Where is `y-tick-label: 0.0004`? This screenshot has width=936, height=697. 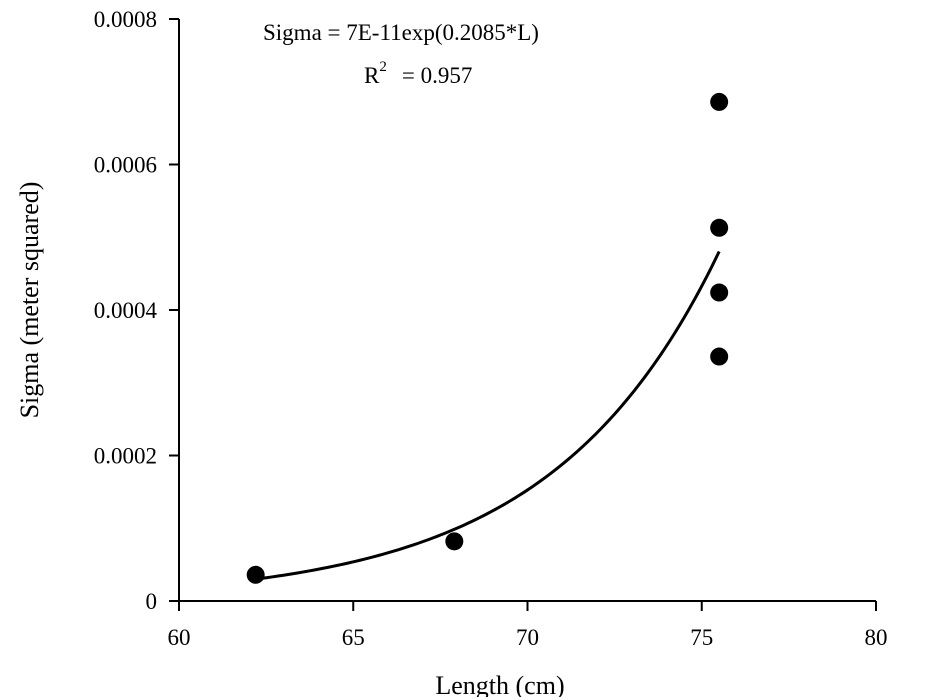
y-tick-label: 0.0004 is located at coordinates (126, 310).